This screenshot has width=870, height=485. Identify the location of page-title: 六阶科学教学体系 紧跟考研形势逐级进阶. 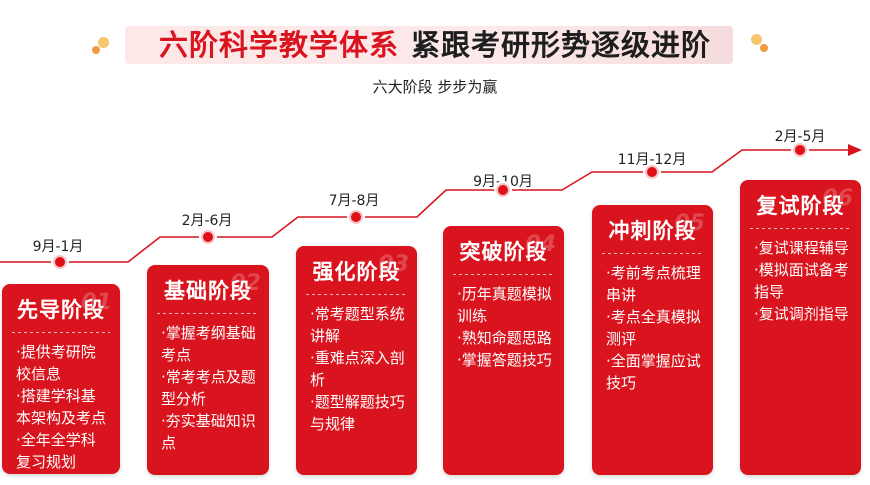
(435, 45).